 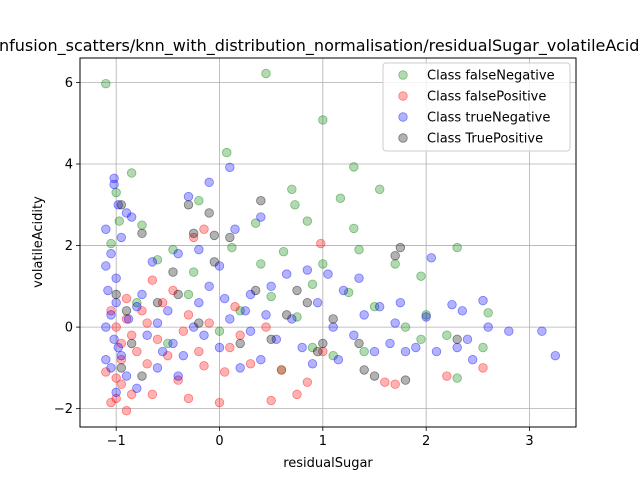 I want to click on y-tick-label: 2, so click(x=69, y=246).